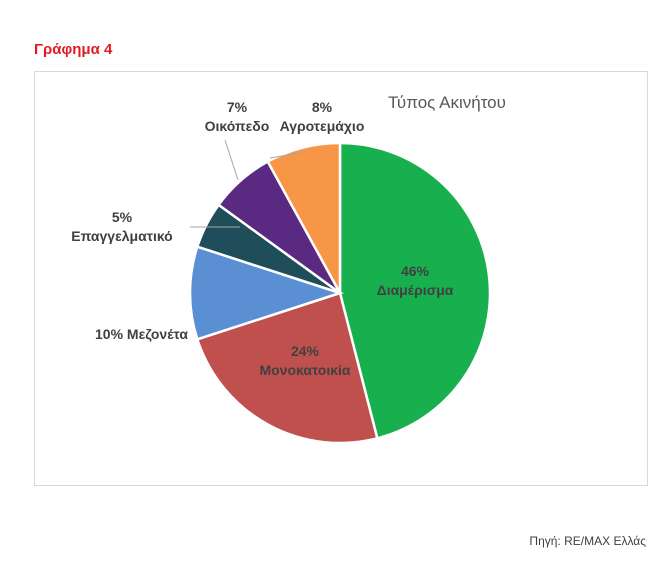 The width and height of the screenshot is (668, 572). I want to click on slice-name-2: Μονοκατοικία, so click(304, 370).